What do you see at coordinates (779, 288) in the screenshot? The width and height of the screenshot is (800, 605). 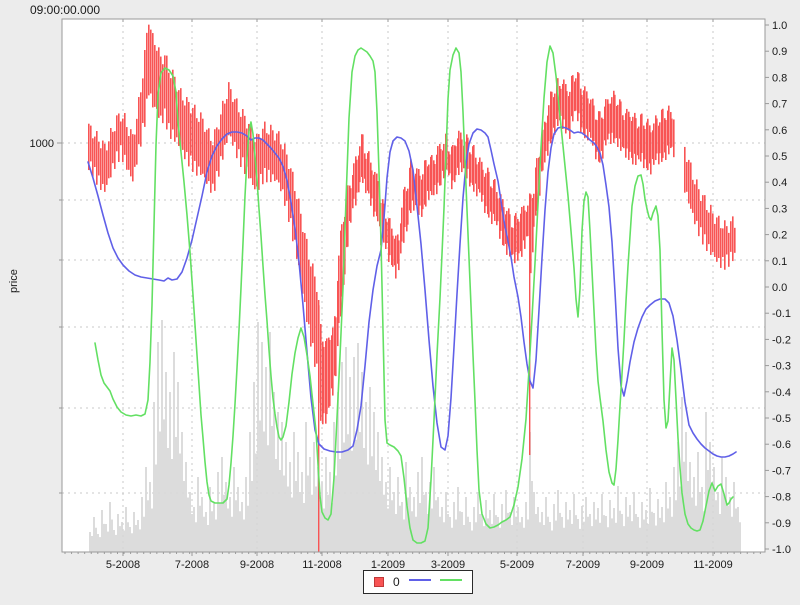 I see `right-axis-tick-label: 0.0` at bounding box center [779, 288].